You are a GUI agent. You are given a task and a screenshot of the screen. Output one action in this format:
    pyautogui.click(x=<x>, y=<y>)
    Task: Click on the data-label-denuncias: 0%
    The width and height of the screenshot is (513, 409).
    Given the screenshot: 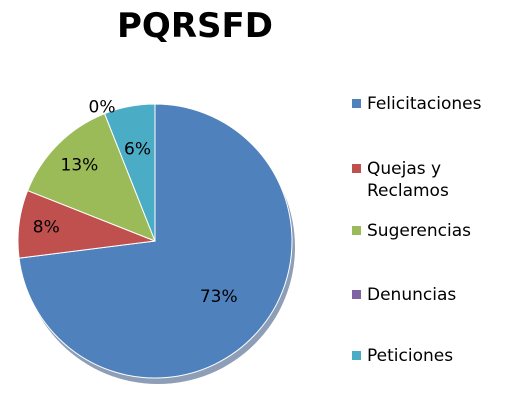 What is the action you would take?
    pyautogui.click(x=102, y=107)
    